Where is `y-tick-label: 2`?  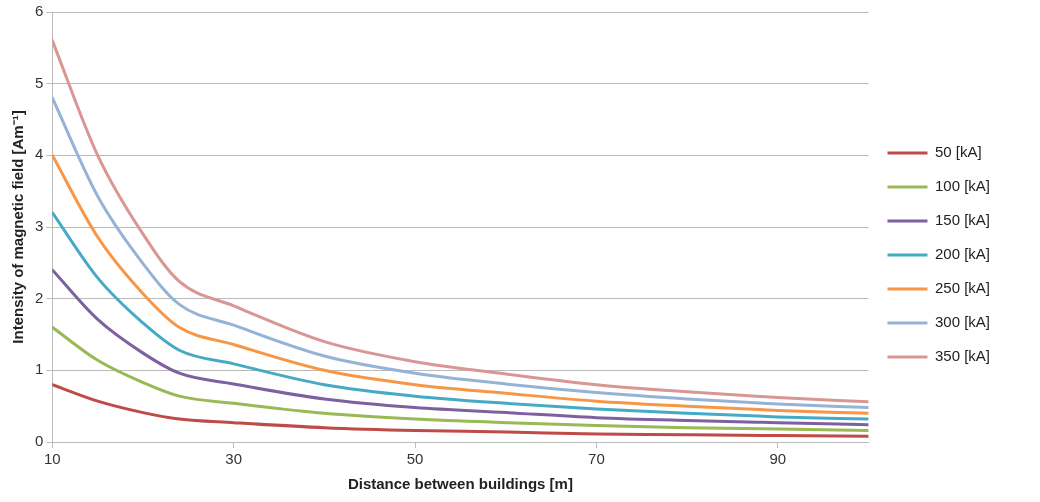
y-tick-label: 2 is located at coordinates (39, 297).